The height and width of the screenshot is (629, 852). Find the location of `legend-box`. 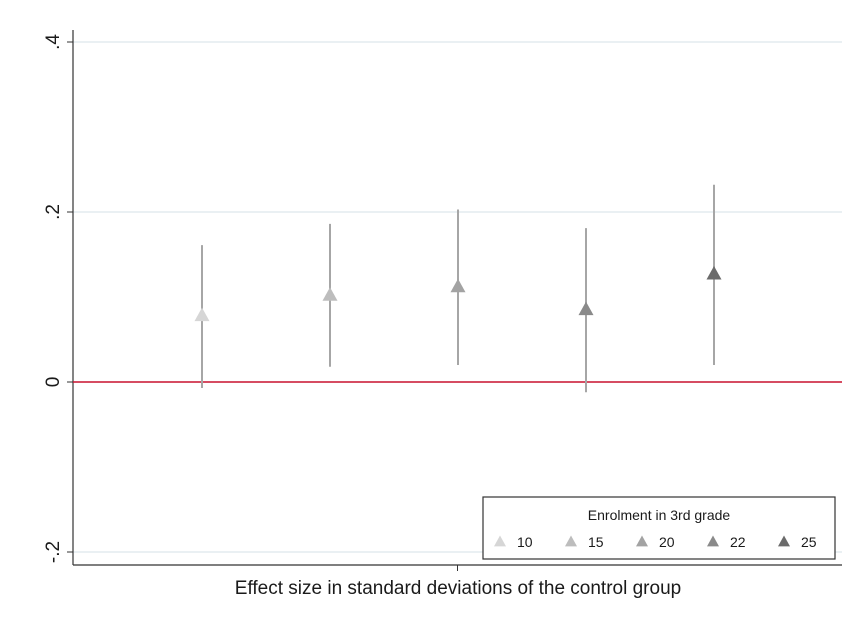

legend-box is located at coordinates (659, 528).